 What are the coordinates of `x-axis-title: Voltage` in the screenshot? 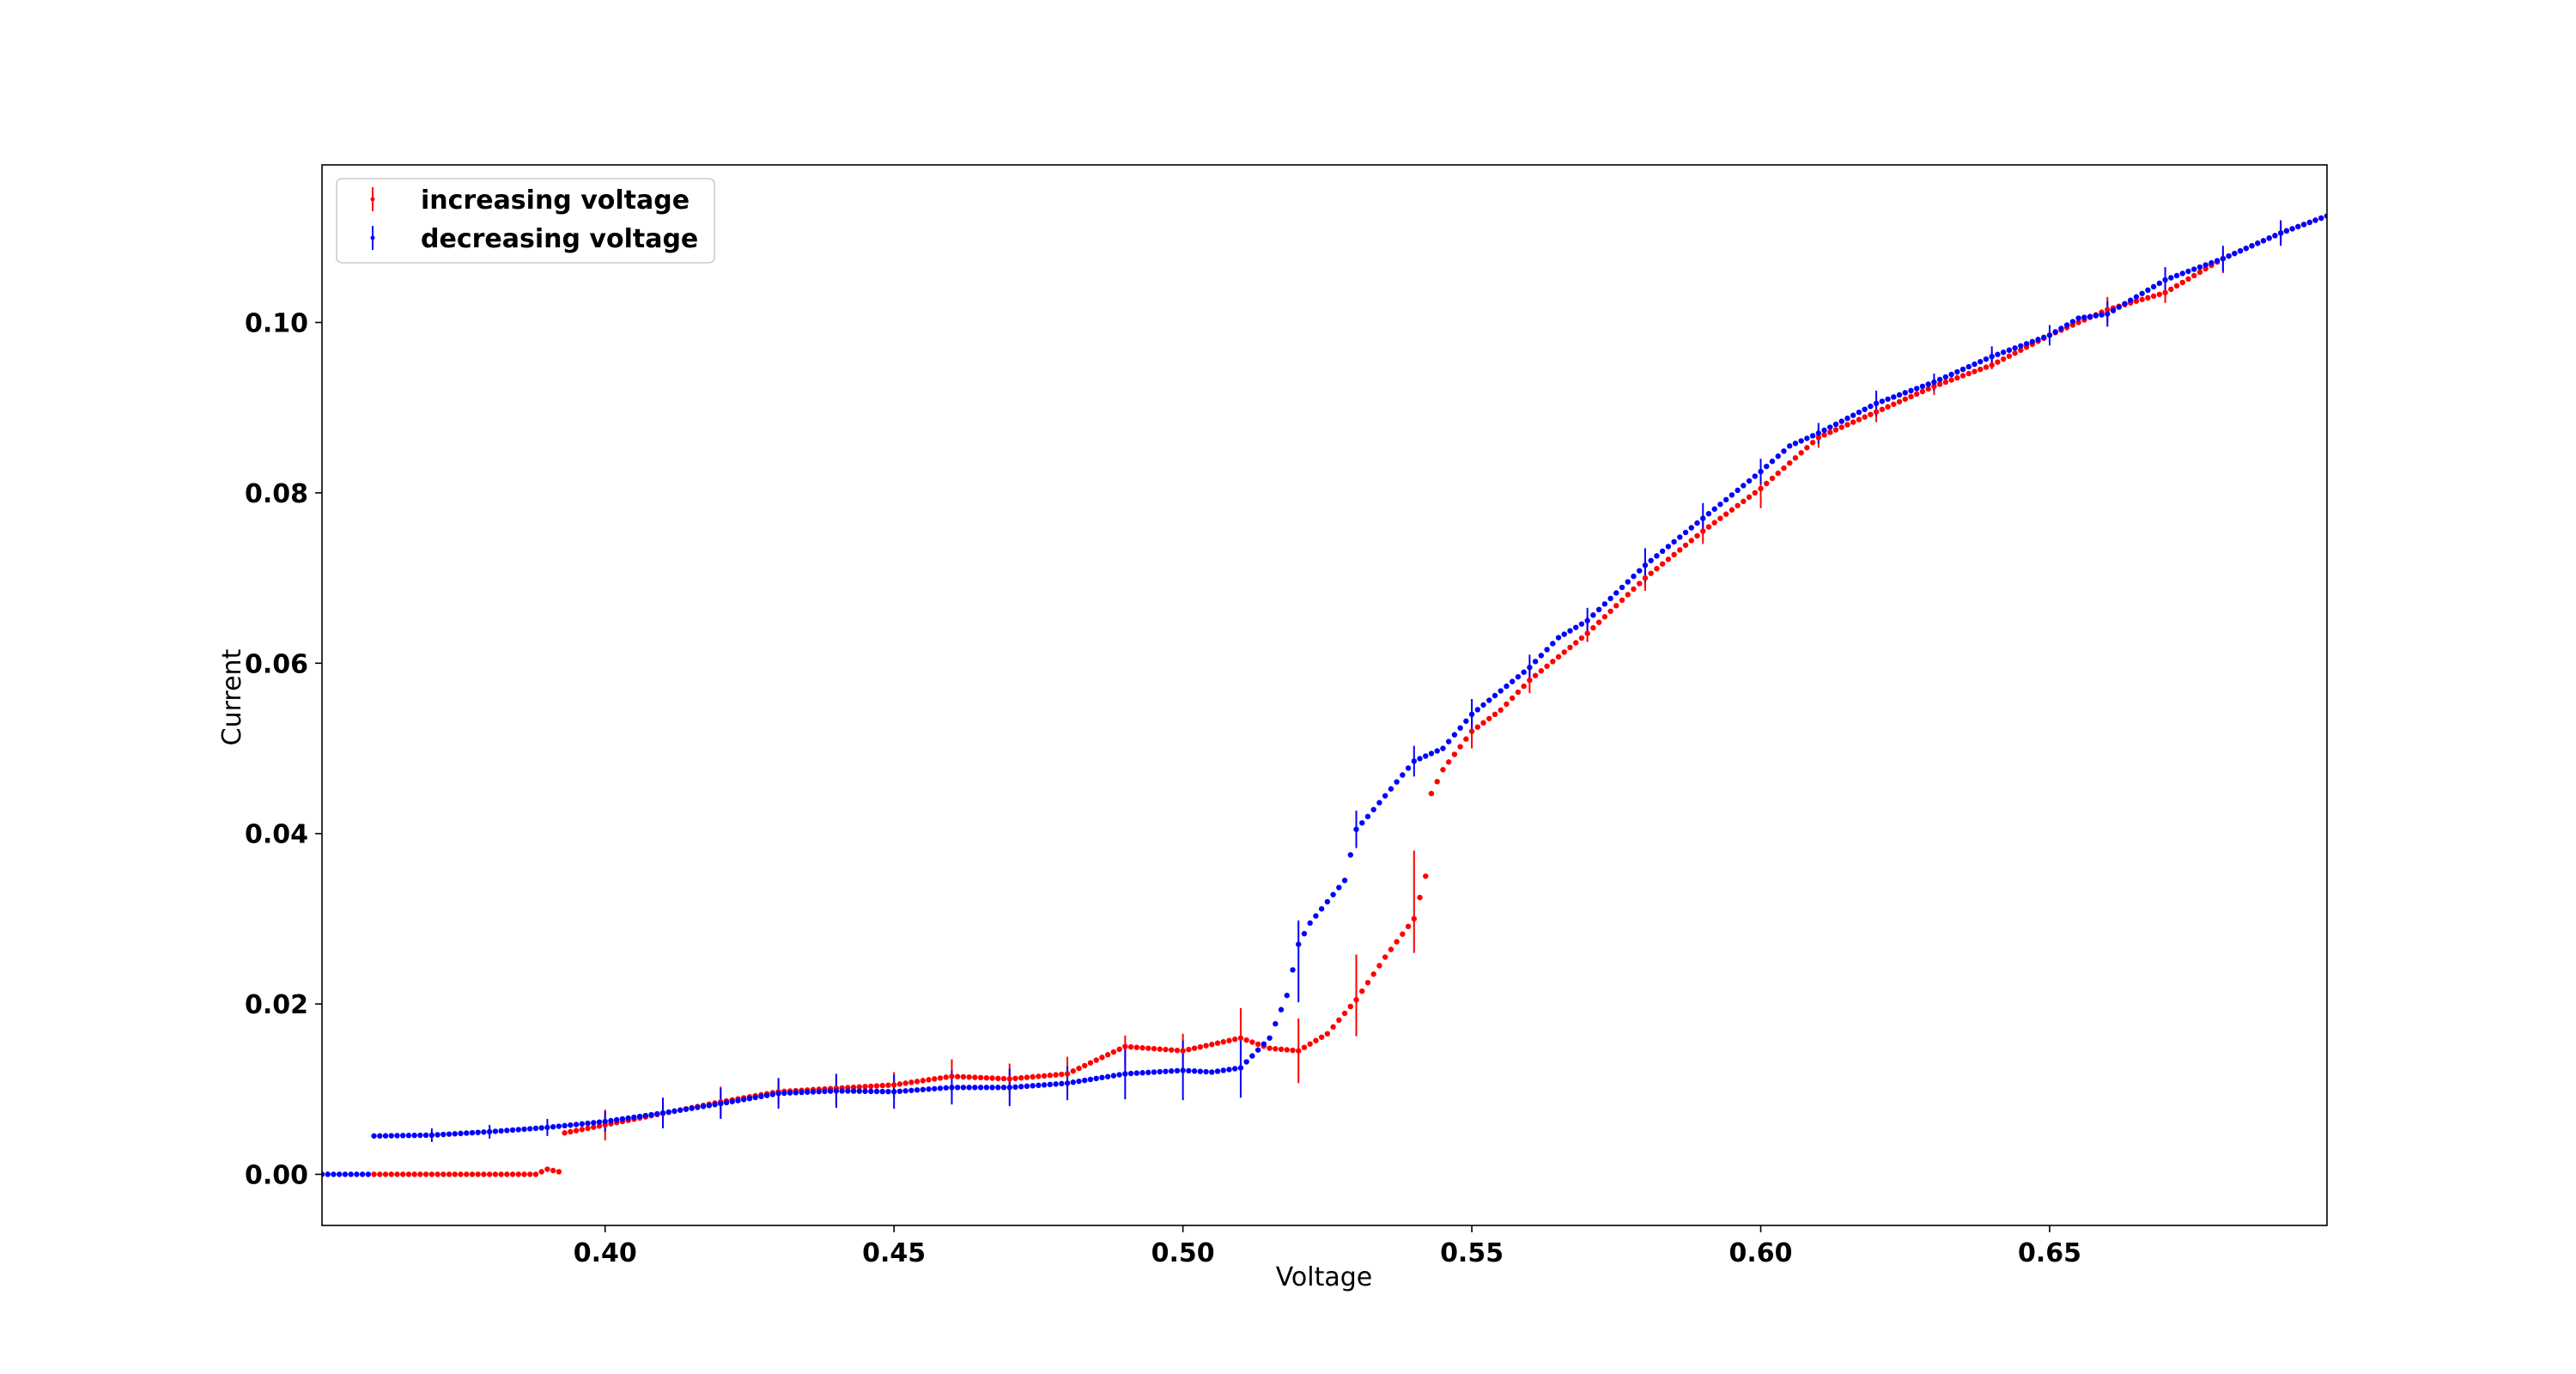 It's located at (1324, 1277).